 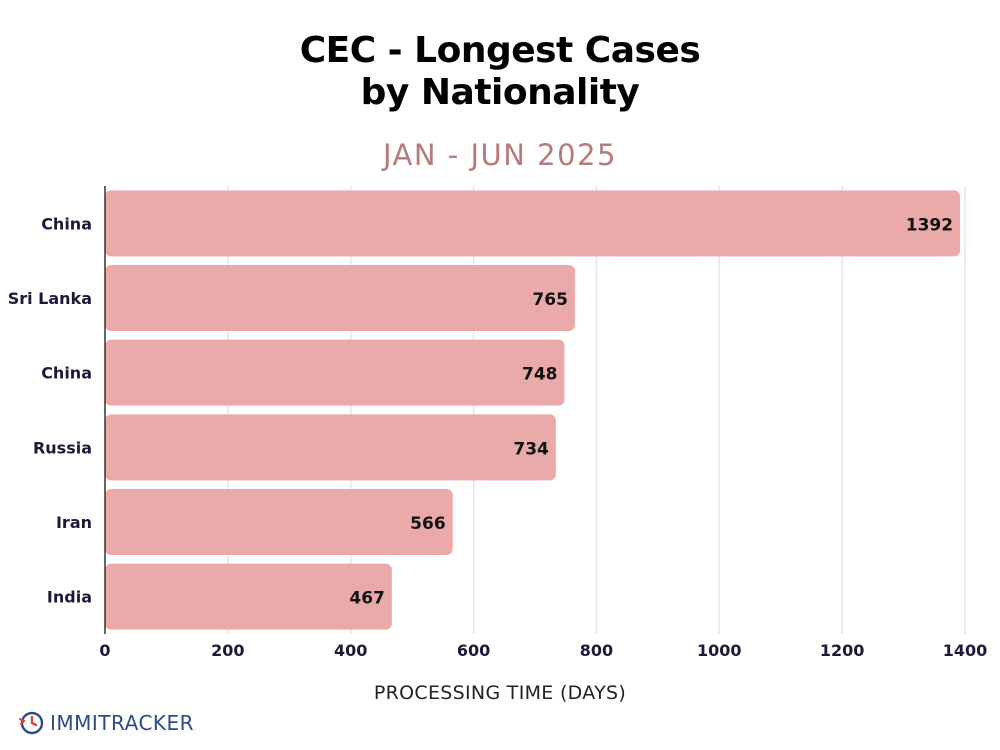 I want to click on x-tick-label: 800, so click(x=596, y=650).